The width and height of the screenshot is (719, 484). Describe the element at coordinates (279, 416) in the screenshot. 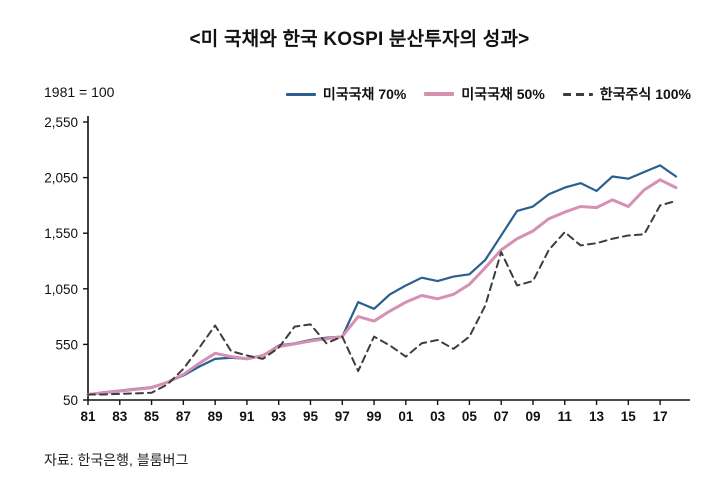

I see `svg-text: 93` at that location.